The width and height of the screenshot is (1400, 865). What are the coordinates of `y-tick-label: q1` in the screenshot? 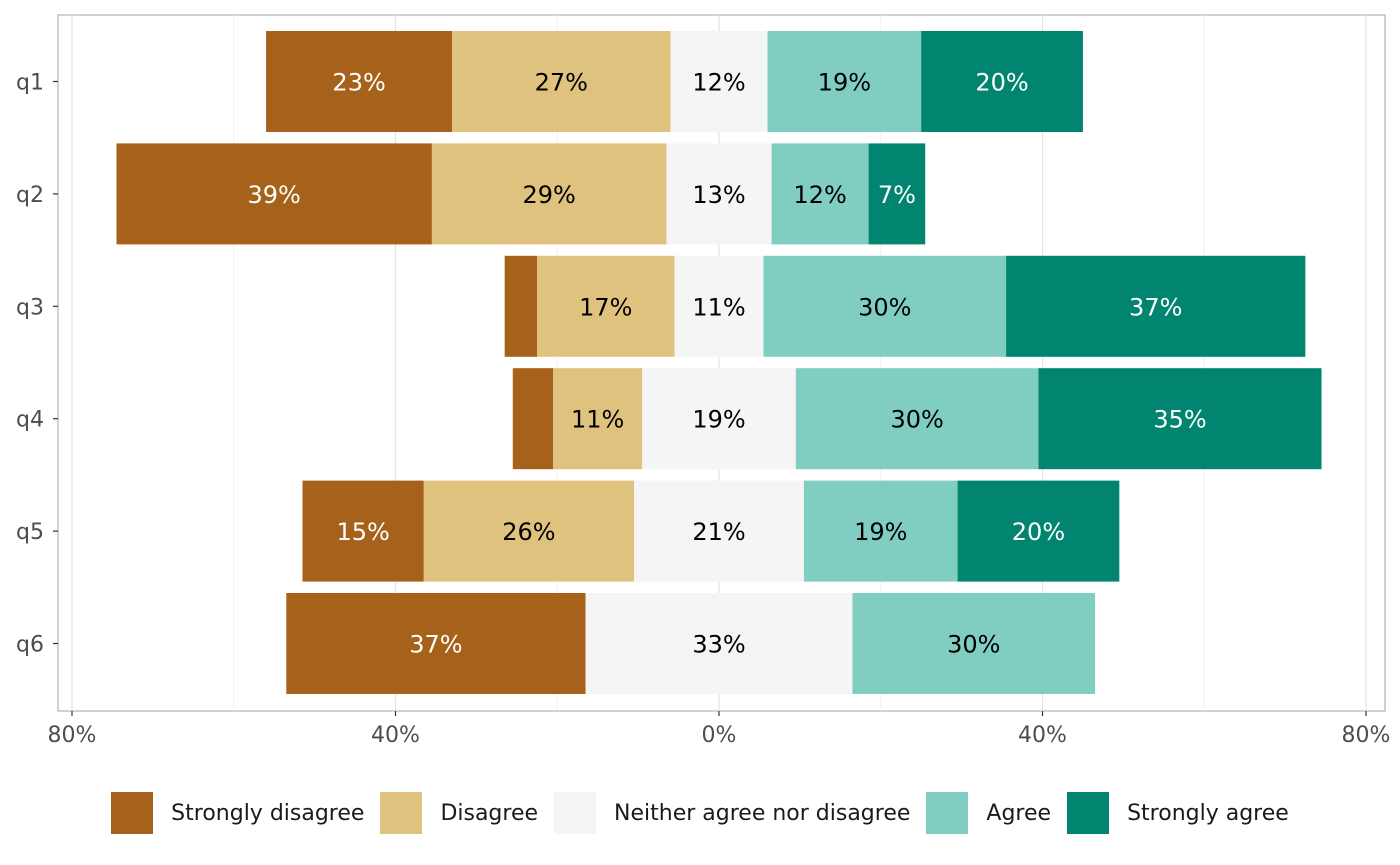 It's located at (30, 83).